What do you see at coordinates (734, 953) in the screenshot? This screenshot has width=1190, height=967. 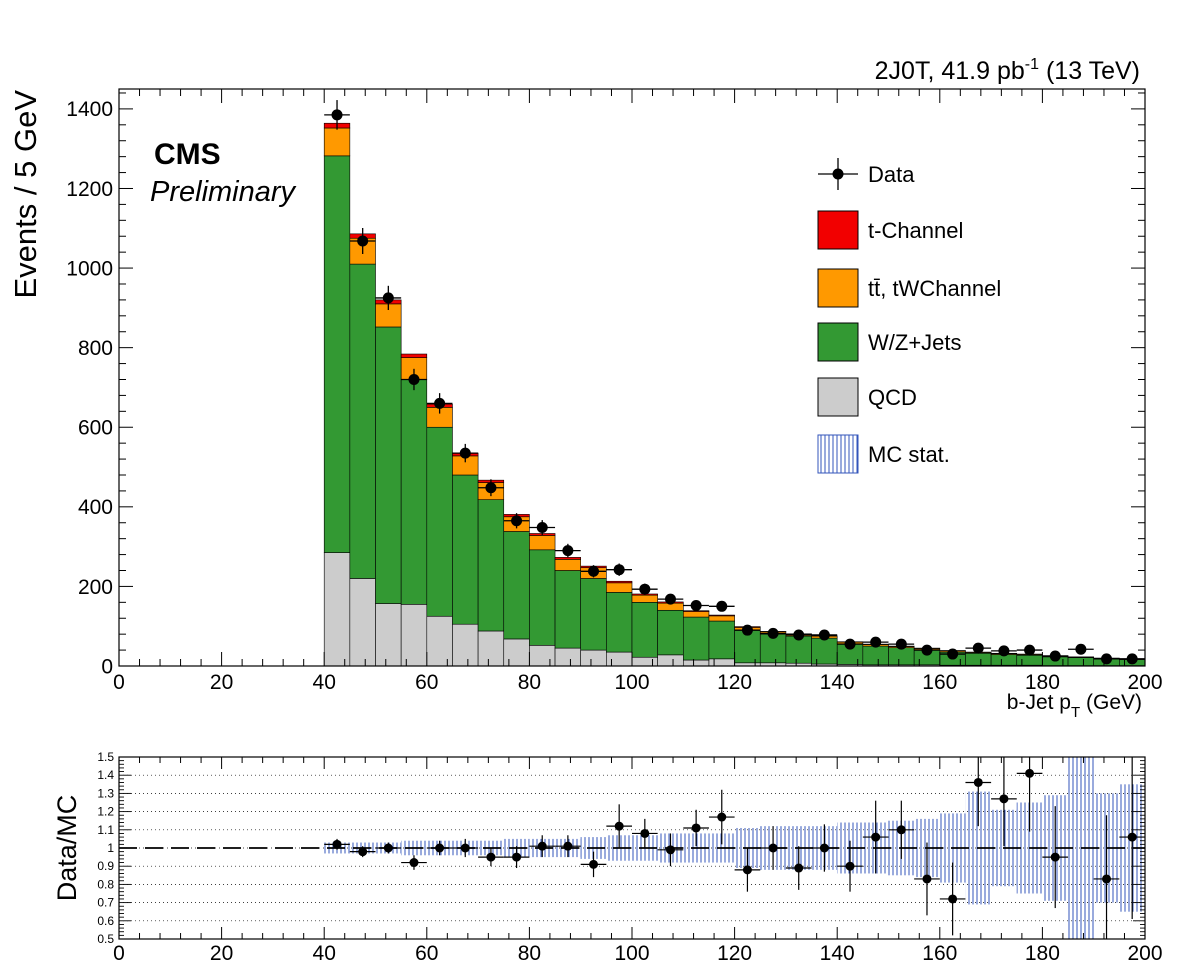 I see `ratio-x-tick-label-120: 120` at bounding box center [734, 953].